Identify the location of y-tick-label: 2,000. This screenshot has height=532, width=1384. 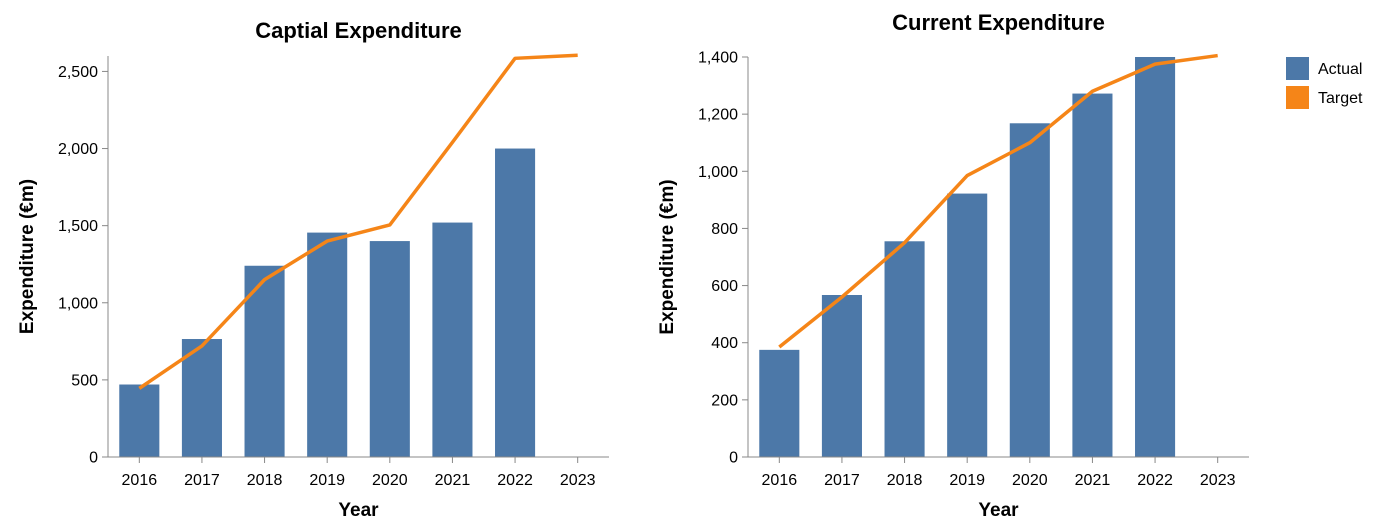
(78, 149).